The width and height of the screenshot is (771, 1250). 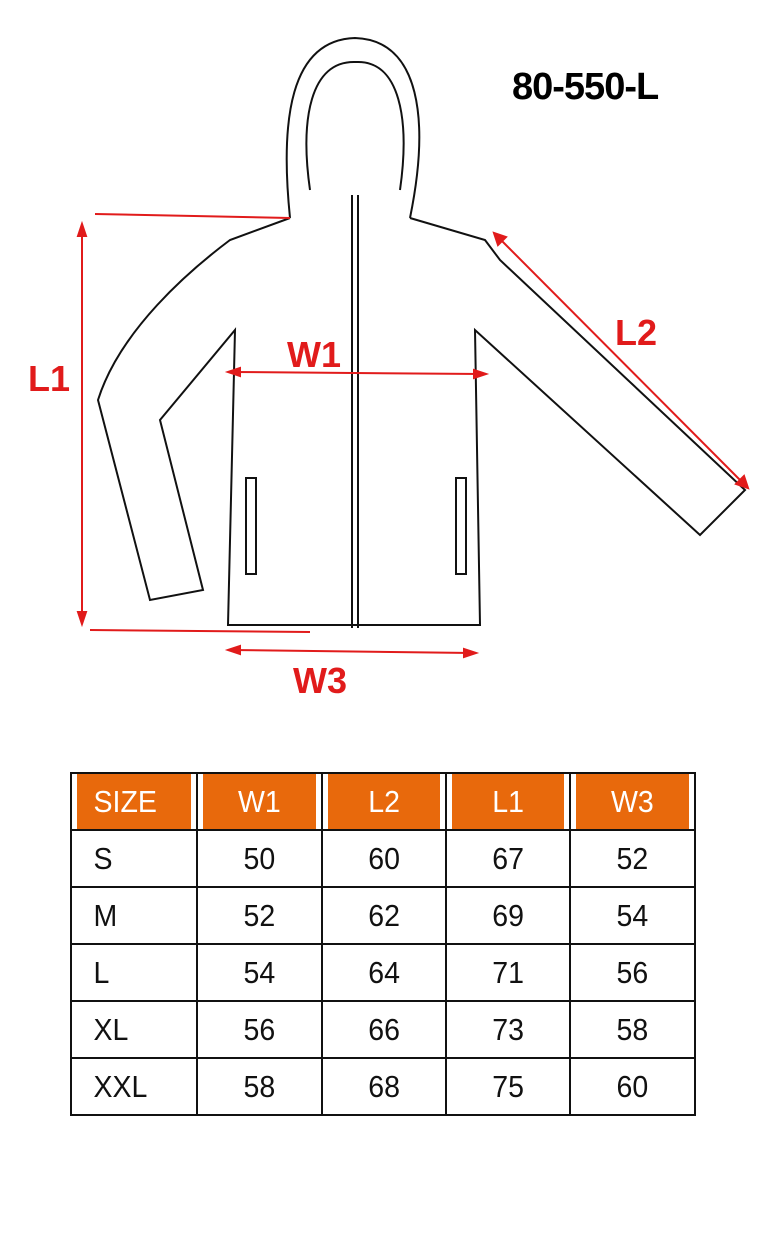 What do you see at coordinates (585, 87) in the screenshot?
I see `product-code: 80-550-L` at bounding box center [585, 87].